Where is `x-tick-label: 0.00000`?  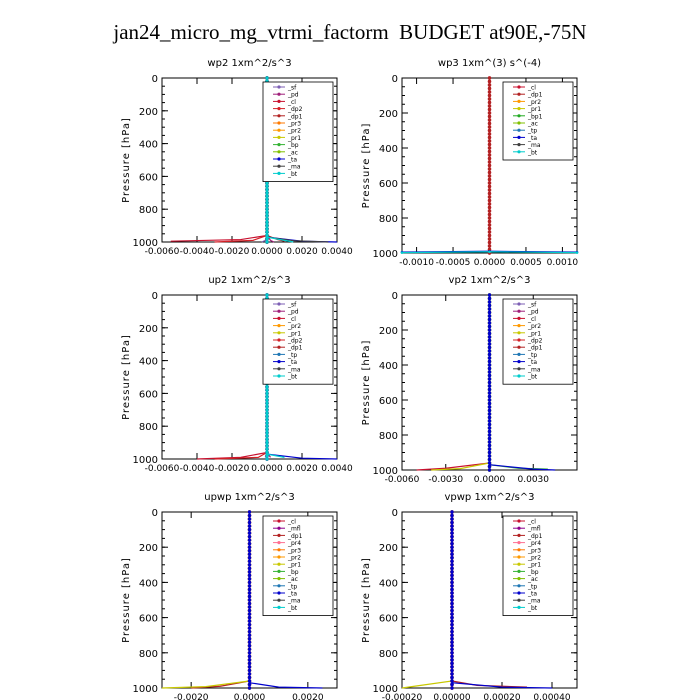
x-tick-label: 0.00000 is located at coordinates (451, 696).